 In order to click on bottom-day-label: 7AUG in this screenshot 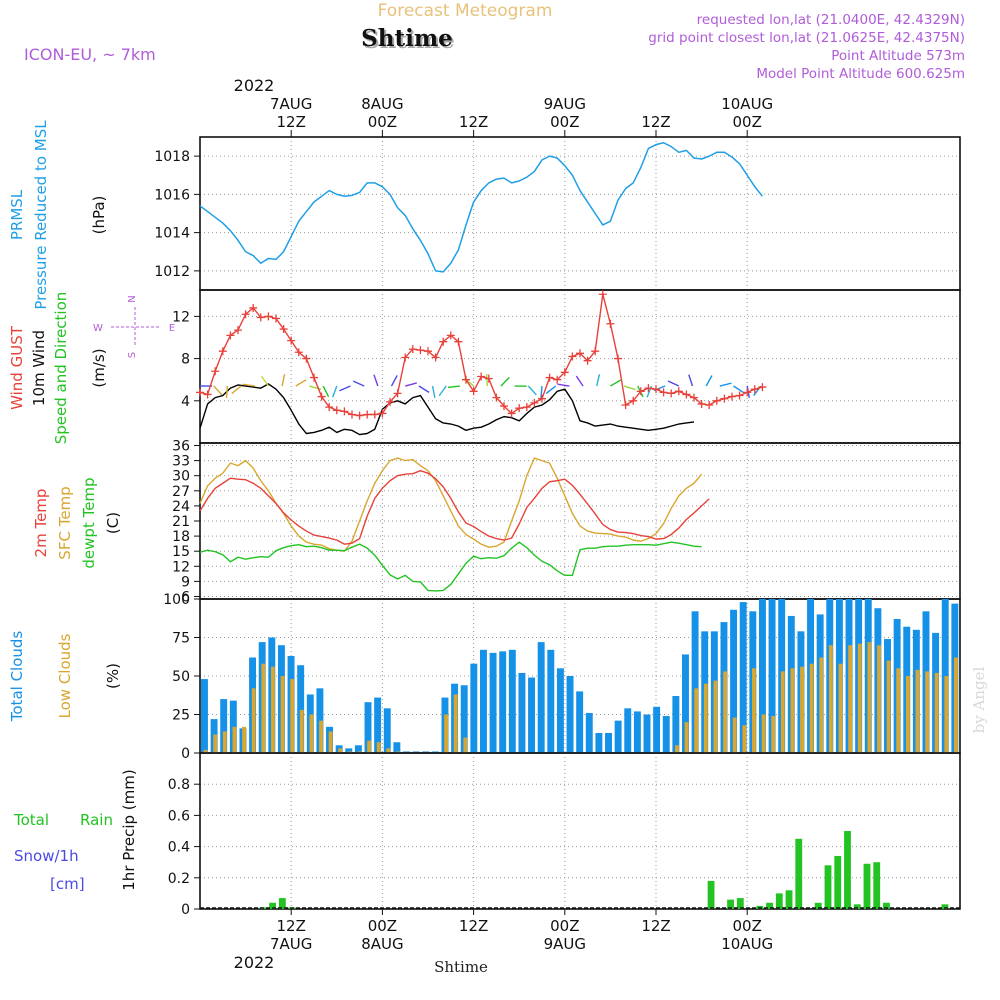, I will do `click(291, 944)`.